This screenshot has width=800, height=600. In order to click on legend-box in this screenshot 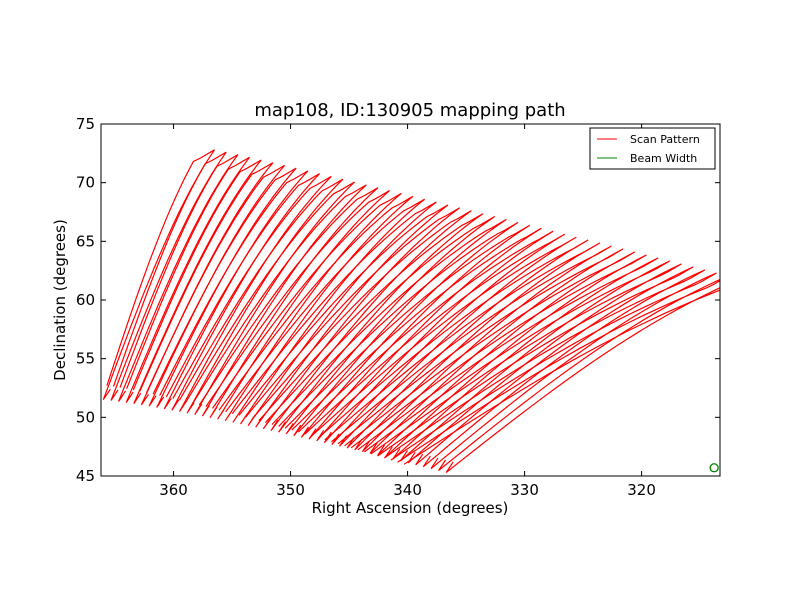, I will do `click(652, 148)`.